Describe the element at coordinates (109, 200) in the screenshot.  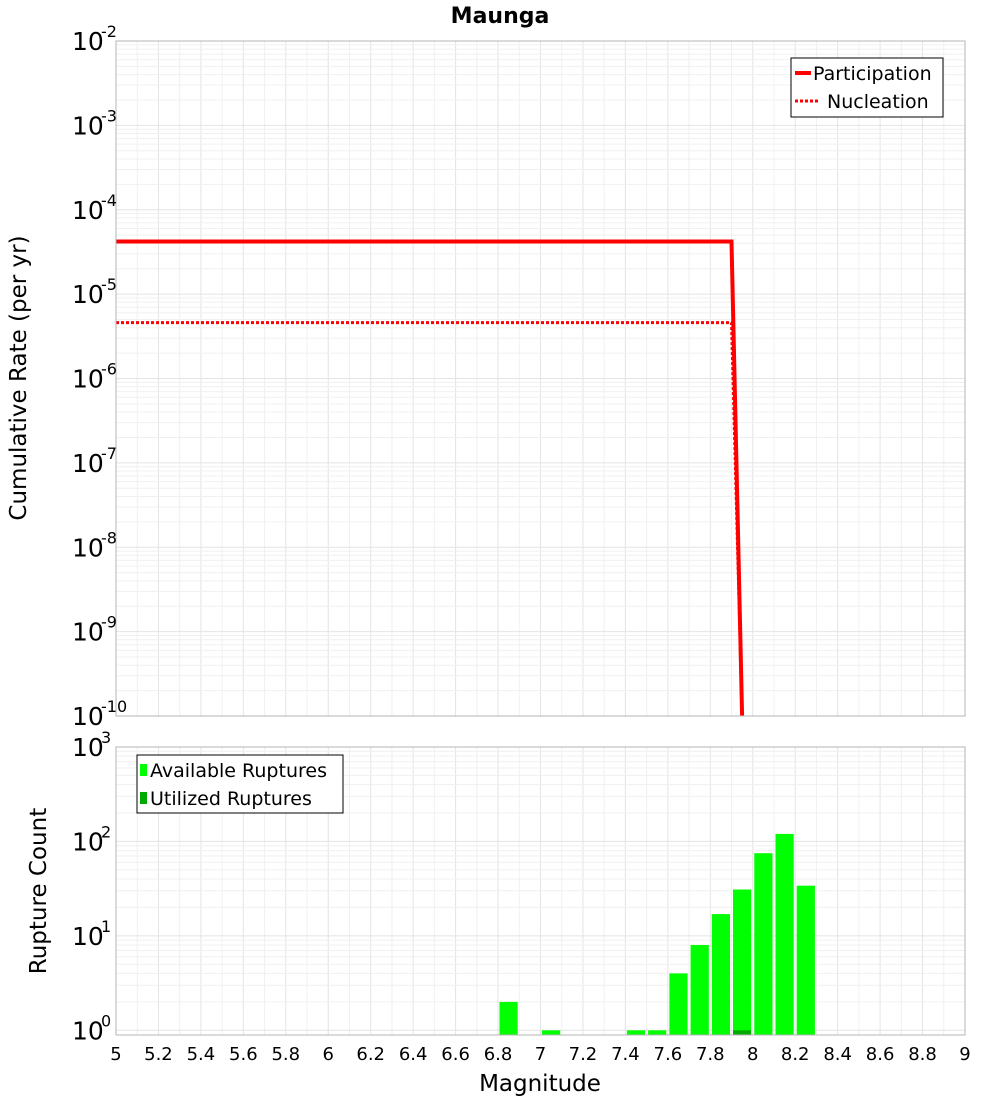
I see `top-y-tick-exponent: -4` at that location.